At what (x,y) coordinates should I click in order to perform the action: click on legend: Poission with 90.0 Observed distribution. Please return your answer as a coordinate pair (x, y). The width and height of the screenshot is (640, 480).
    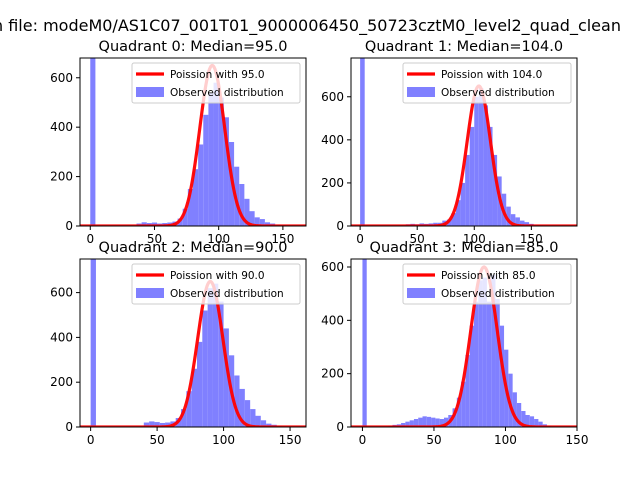
    Looking at the image, I should click on (216, 284).